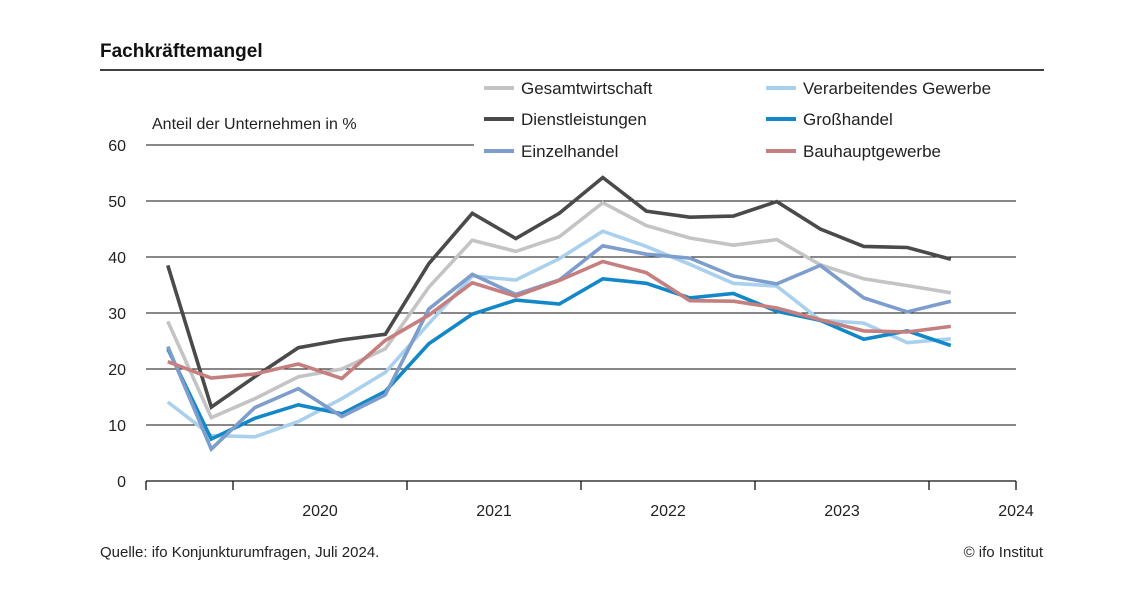 The height and width of the screenshot is (598, 1144). I want to click on legend-label: Großhandel, so click(848, 119).